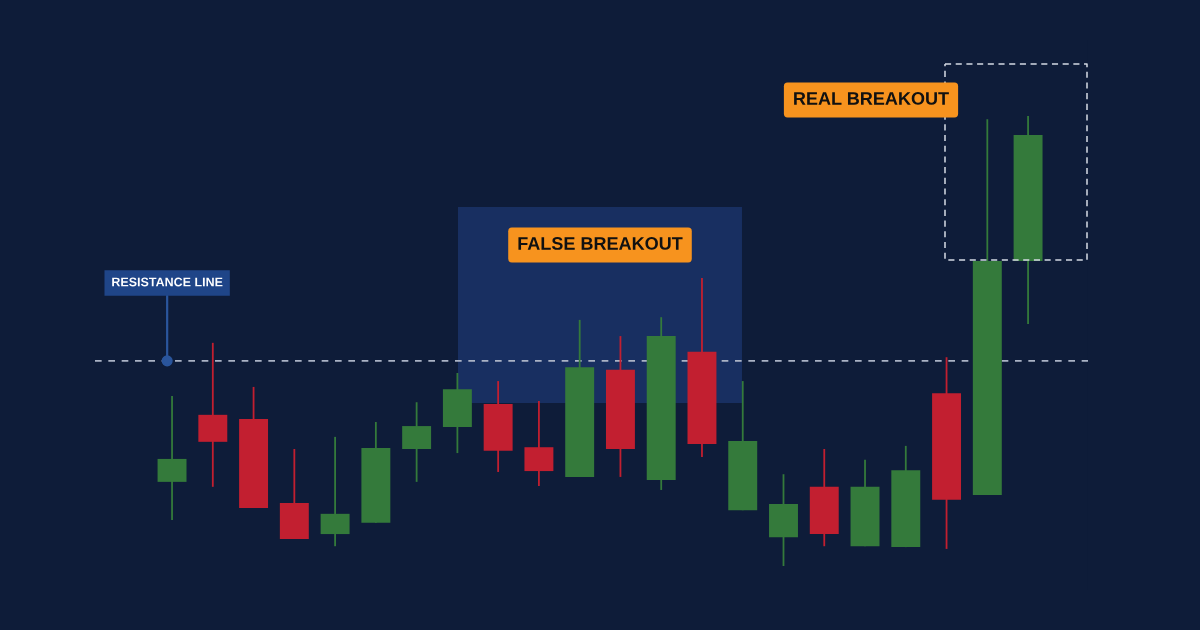 This screenshot has width=1200, height=630. Describe the element at coordinates (600, 243) in the screenshot. I see `annotation: FALSE BREAKOUT` at that location.